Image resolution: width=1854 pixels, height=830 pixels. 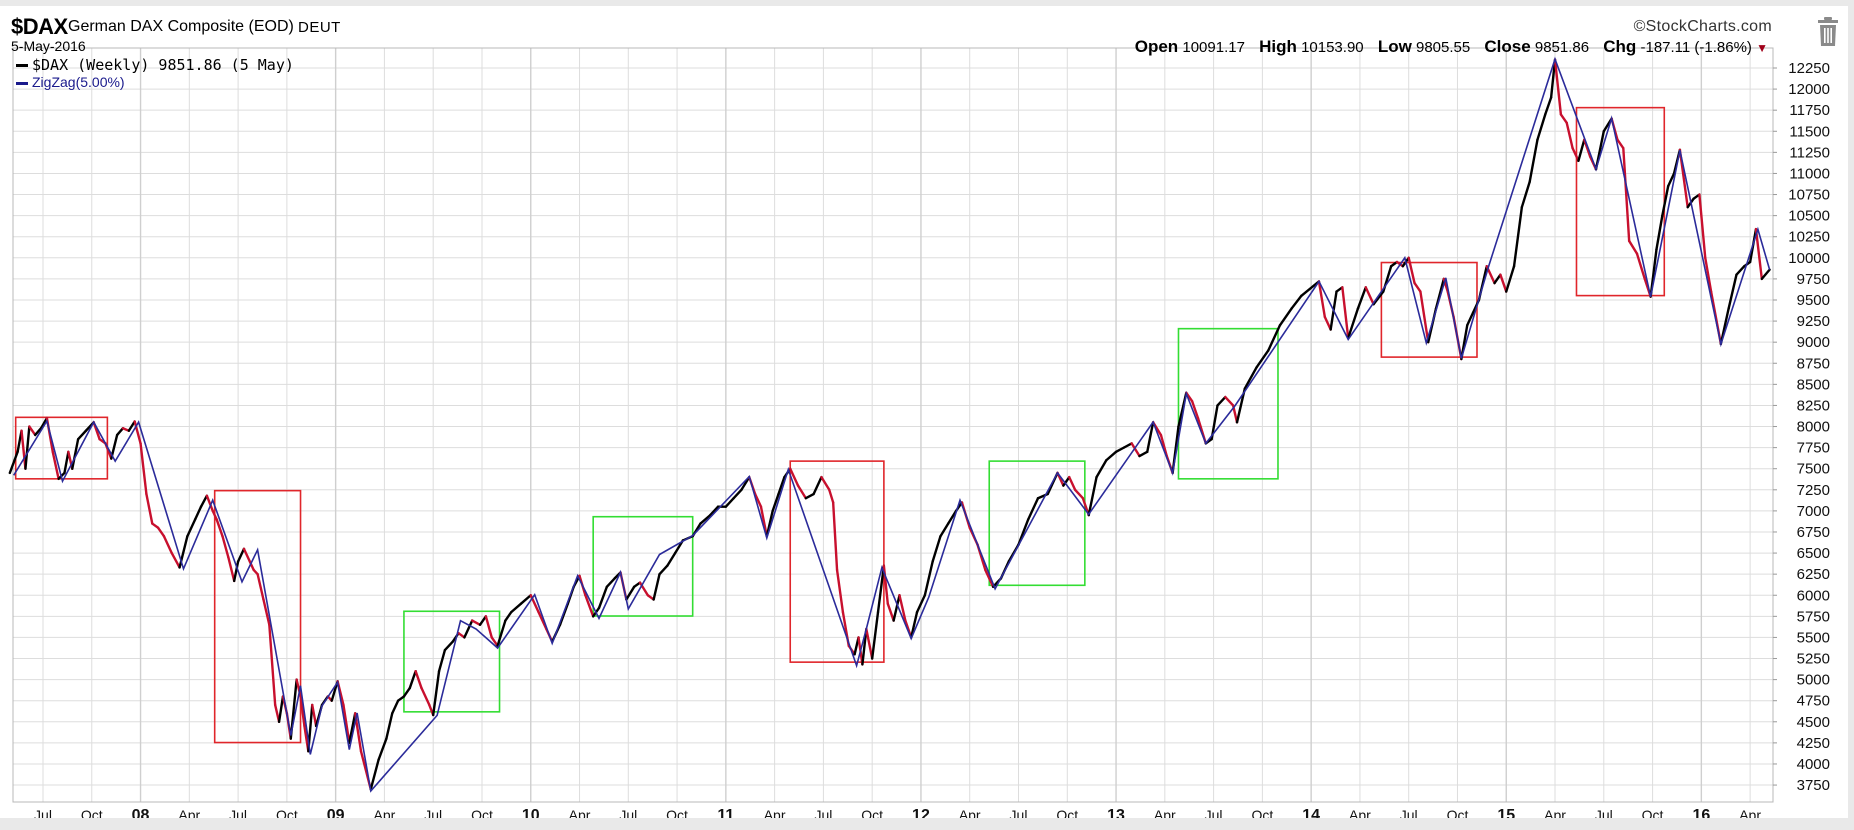 What do you see at coordinates (1762, 48) in the screenshot?
I see `down-triangle-icon: ▼` at bounding box center [1762, 48].